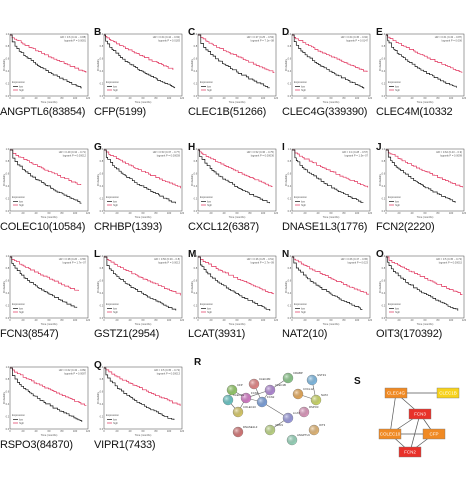 The image size is (474, 477). Describe the element at coordinates (290, 174) in the screenshot. I see `y-tick-label: 0.6` at that location.